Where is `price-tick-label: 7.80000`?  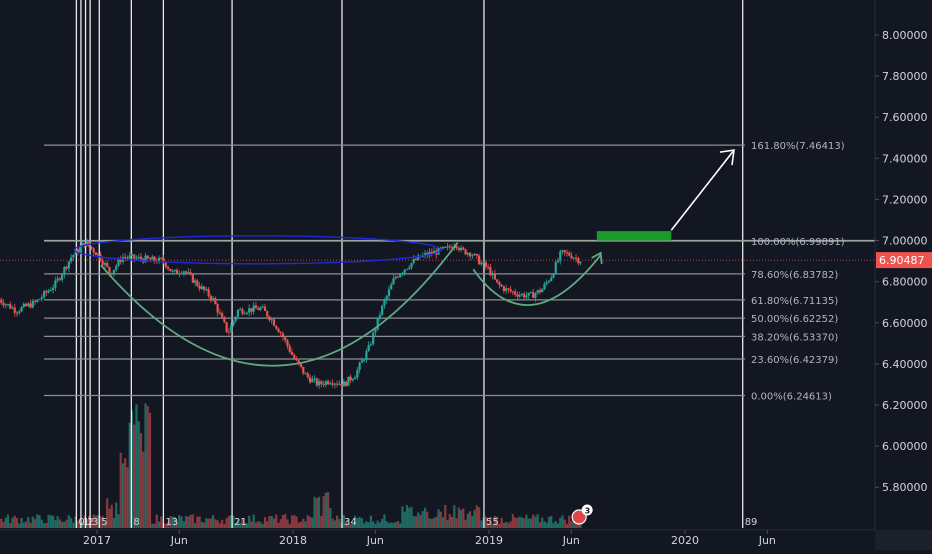
price-tick-label: 7.80000 is located at coordinates (905, 76).